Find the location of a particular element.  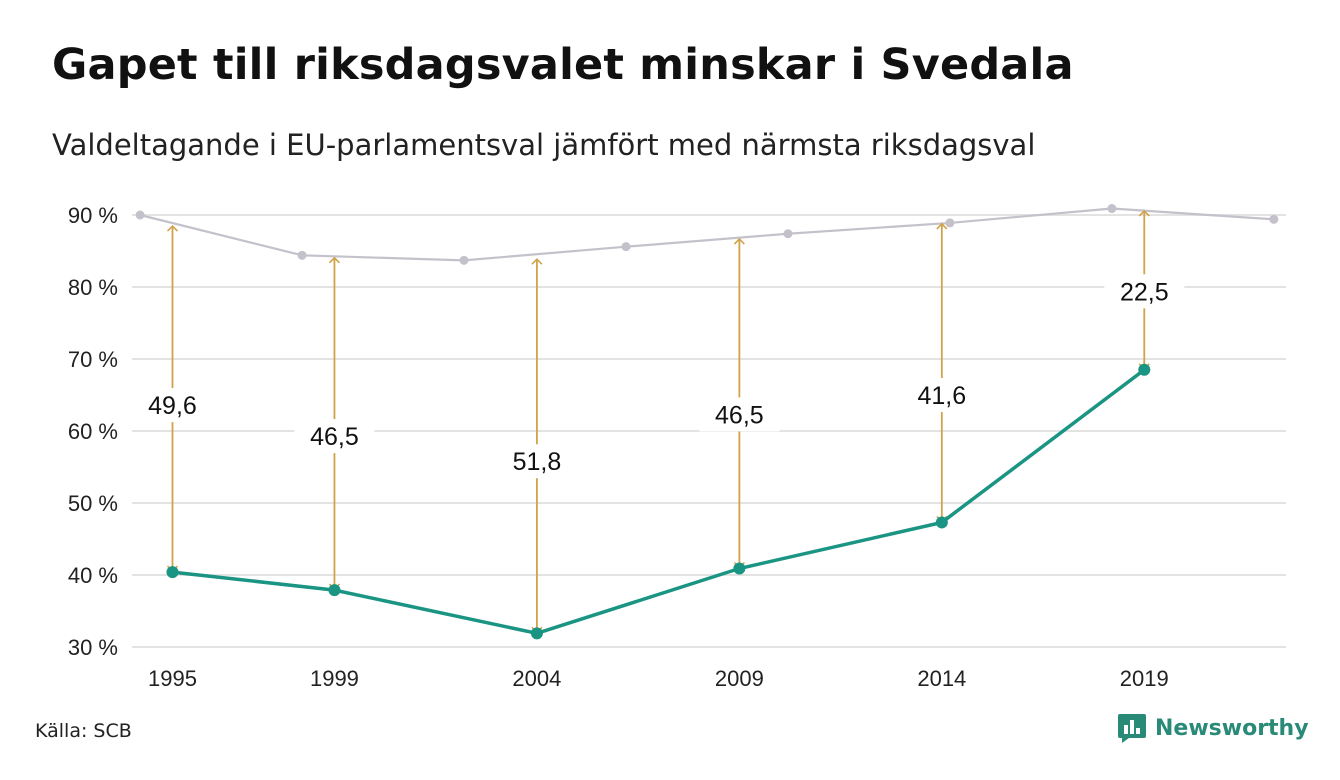

x-tick-label: 2019 is located at coordinates (1144, 678).